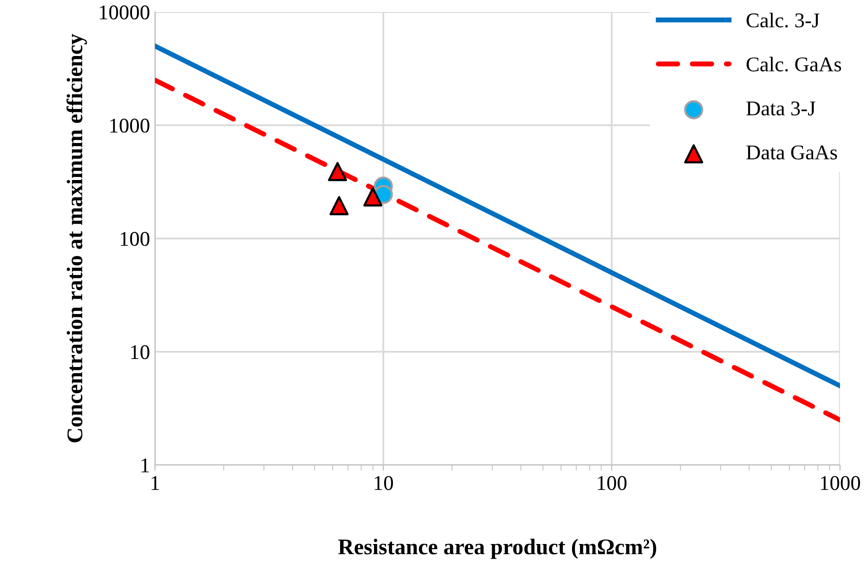 This screenshot has width=866, height=582. Describe the element at coordinates (497, 548) in the screenshot. I see `x-axis-title: Resistance area product (mΩcm²)` at that location.